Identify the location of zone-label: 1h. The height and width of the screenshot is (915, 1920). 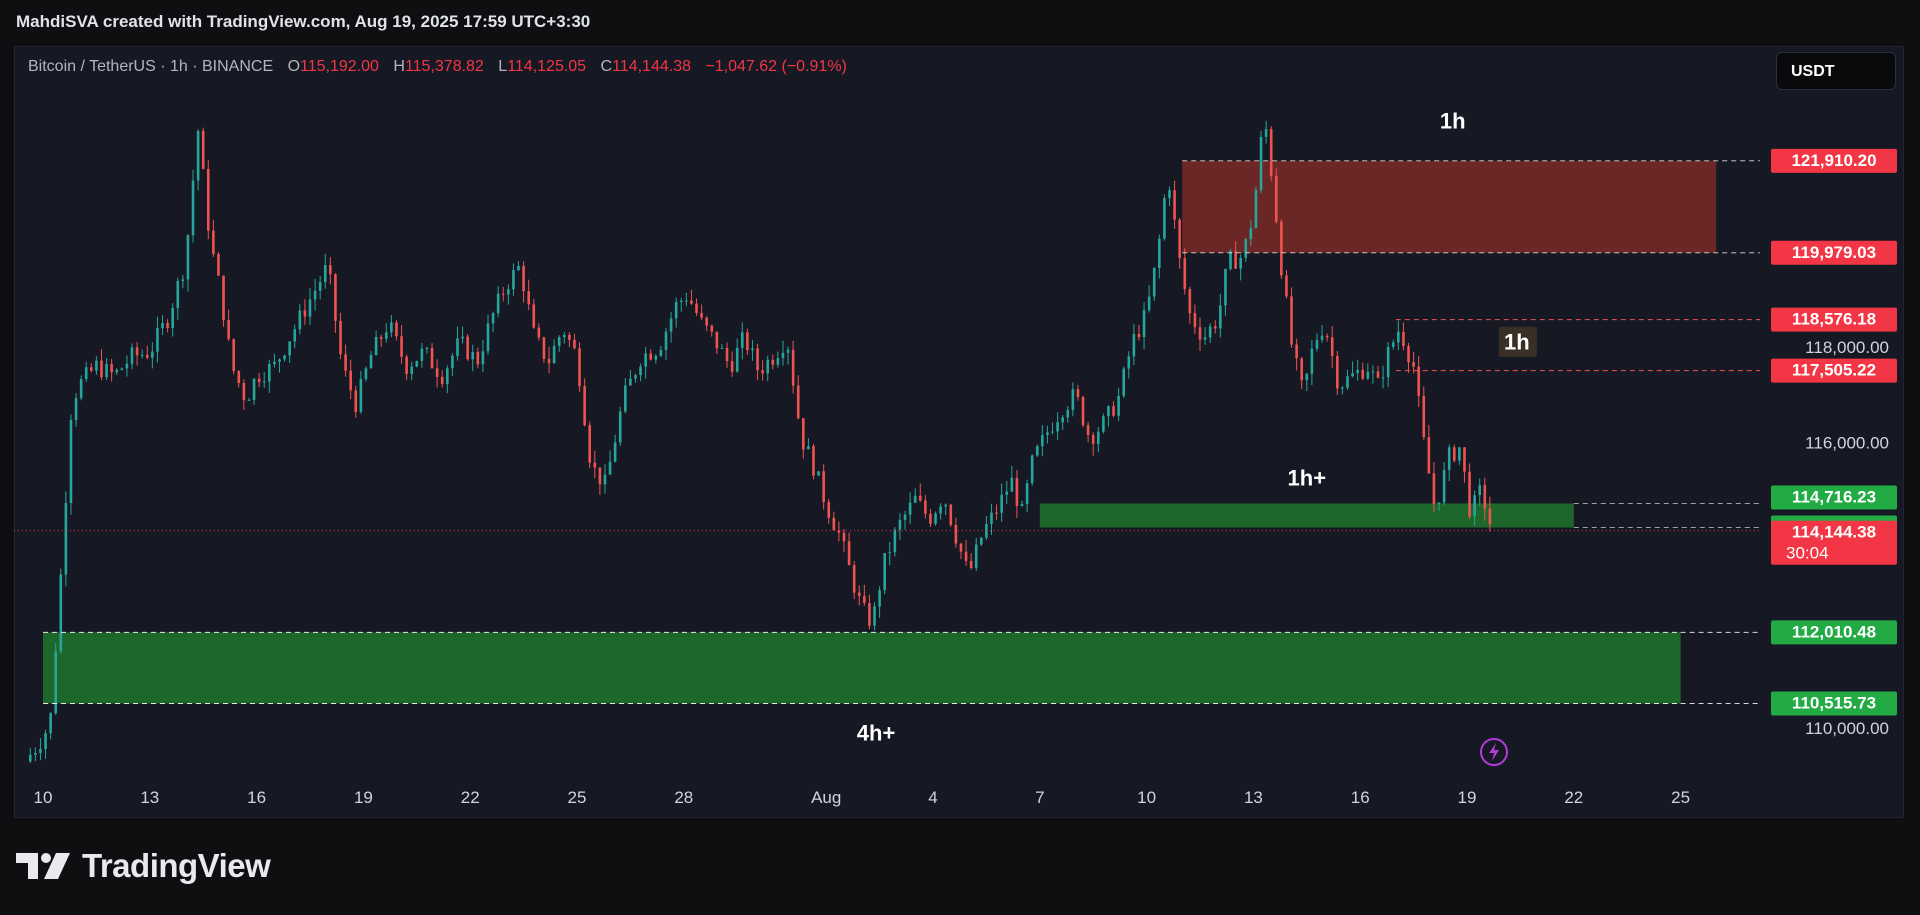
(1453, 121).